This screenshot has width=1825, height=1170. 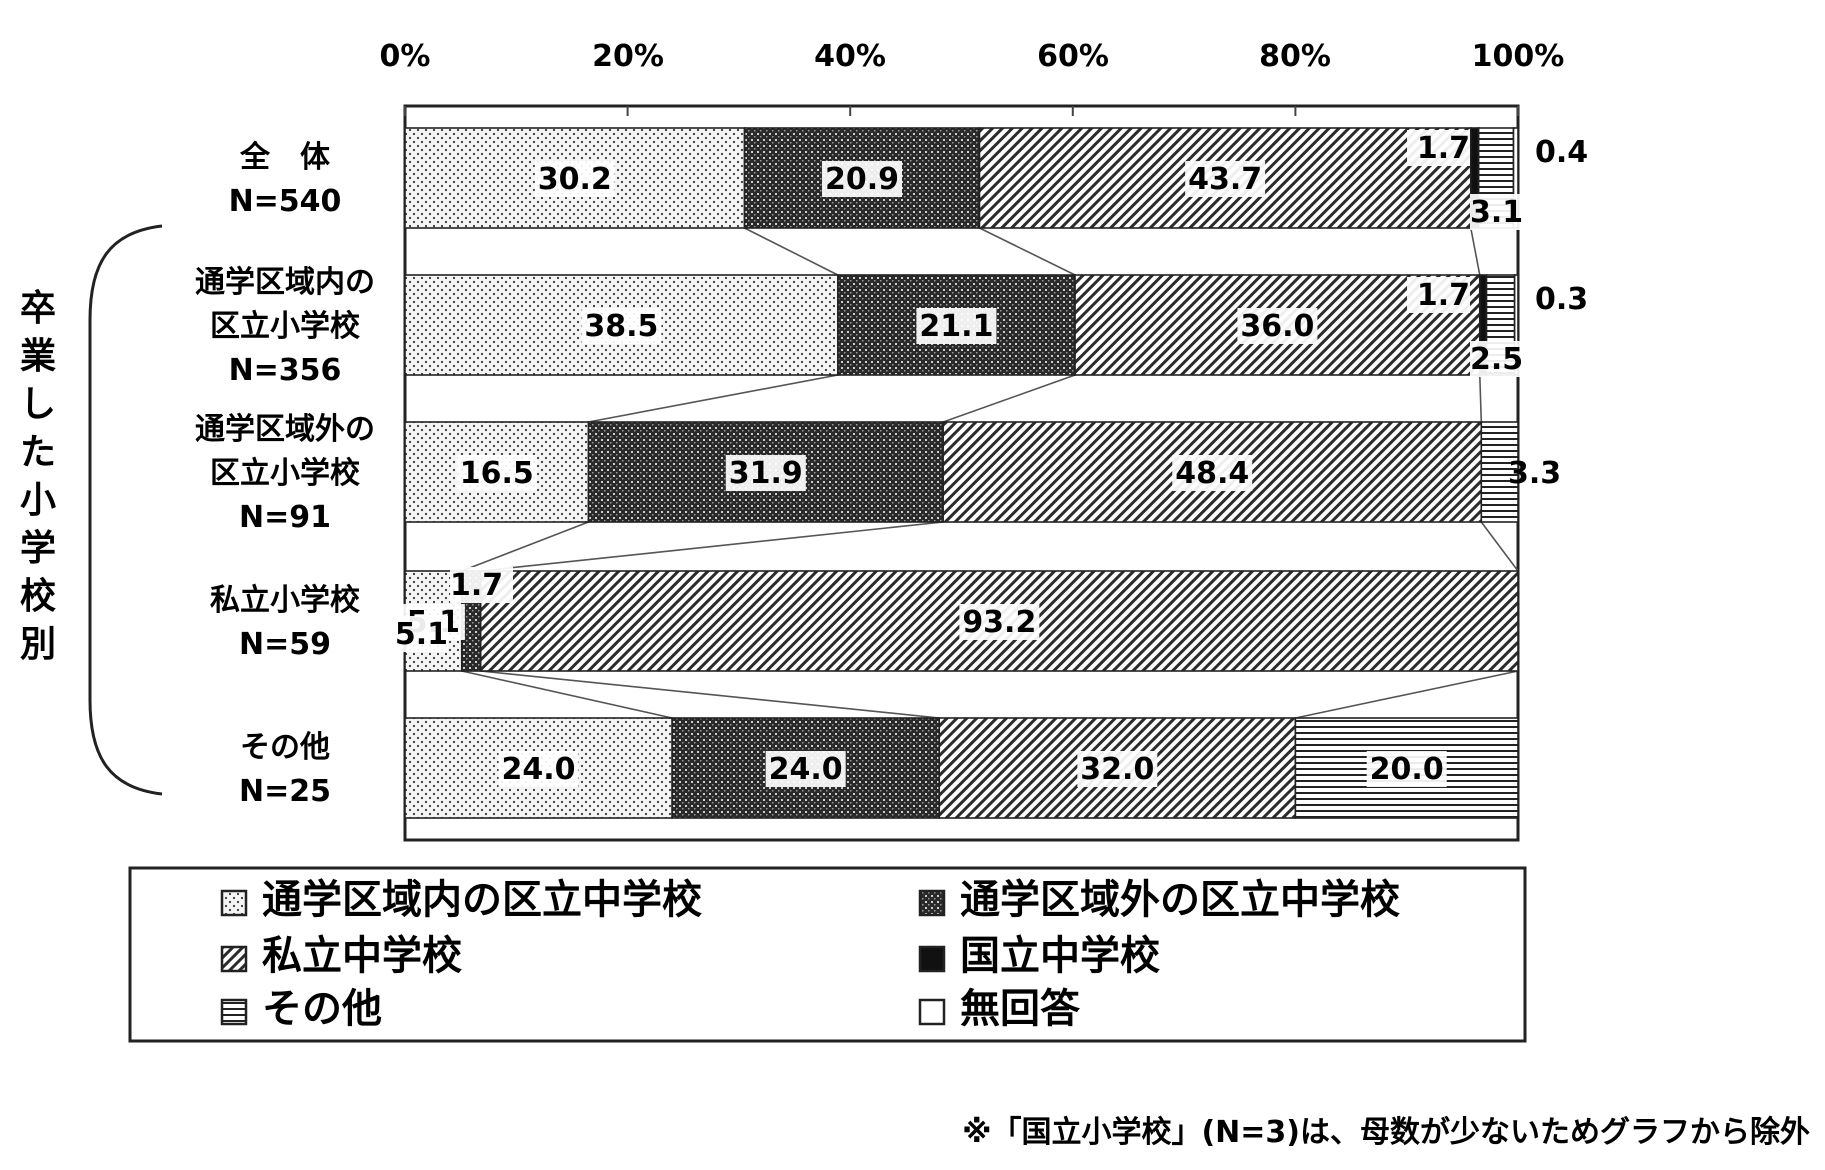 I want to click on legend-item: 通学区域外の区立中学校, so click(x=1159, y=900).